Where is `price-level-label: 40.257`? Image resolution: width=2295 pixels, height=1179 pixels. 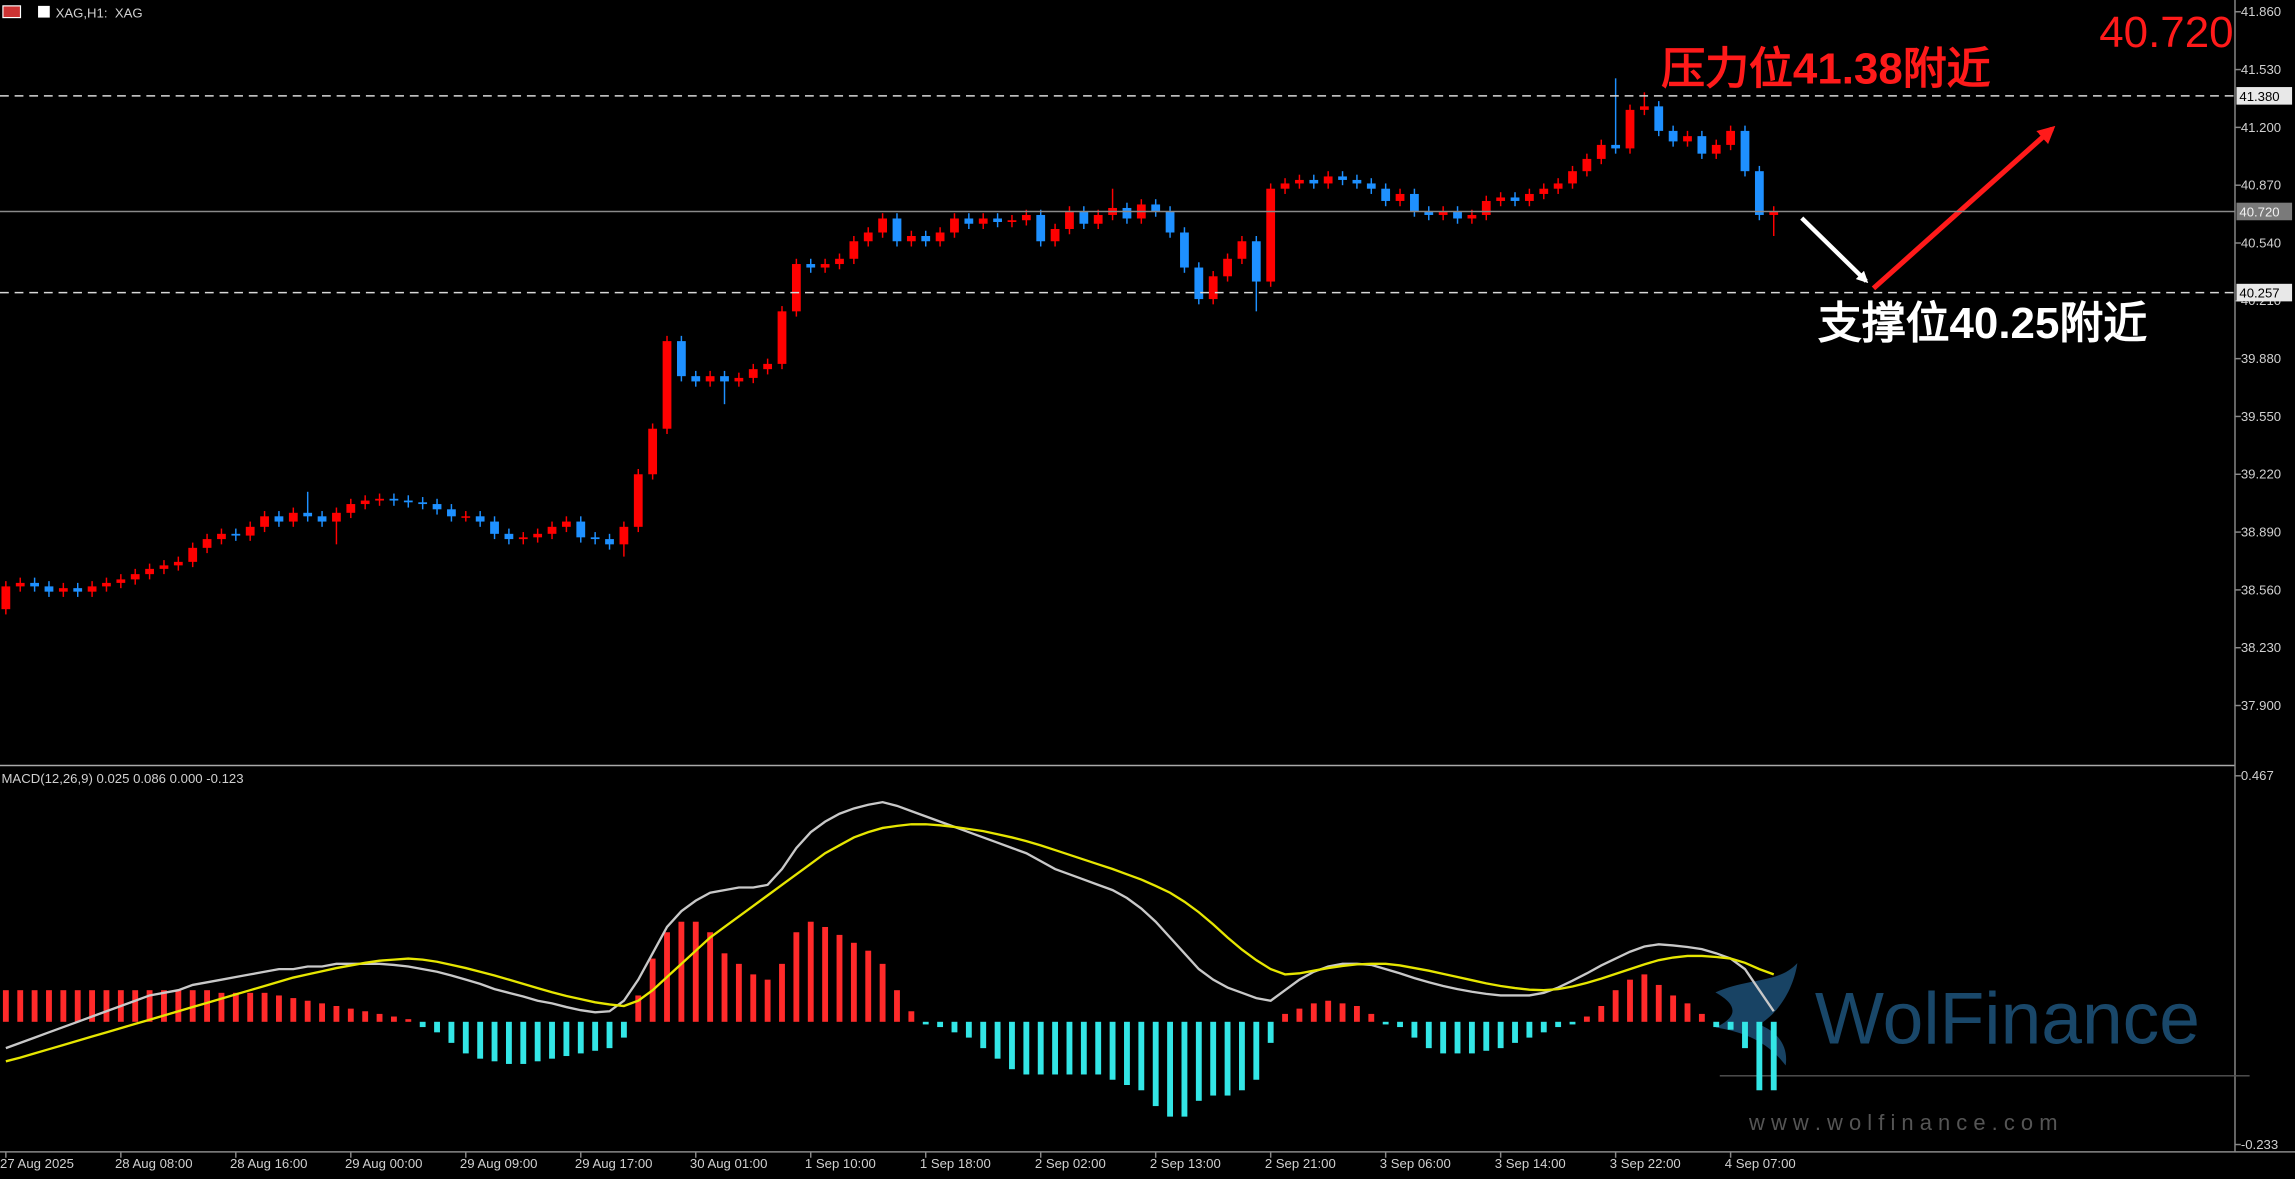 price-level-label: 40.257 is located at coordinates (2259, 293).